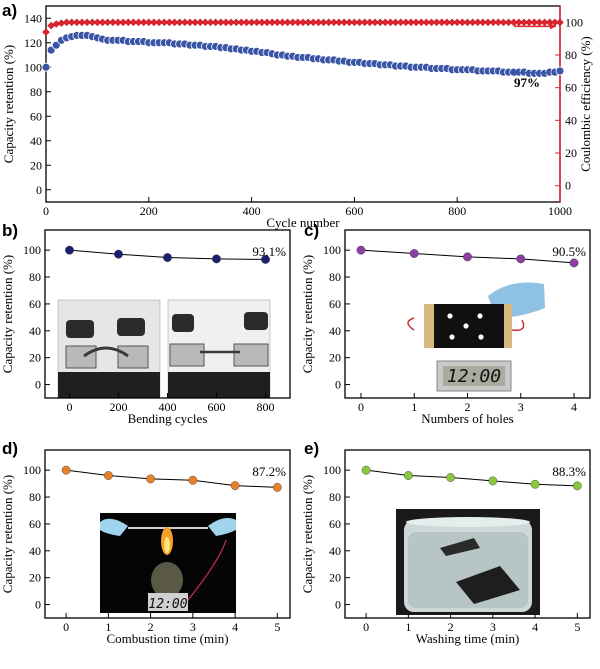 The image size is (600, 669). I want to click on retention-annotation: 97%, so click(527, 82).